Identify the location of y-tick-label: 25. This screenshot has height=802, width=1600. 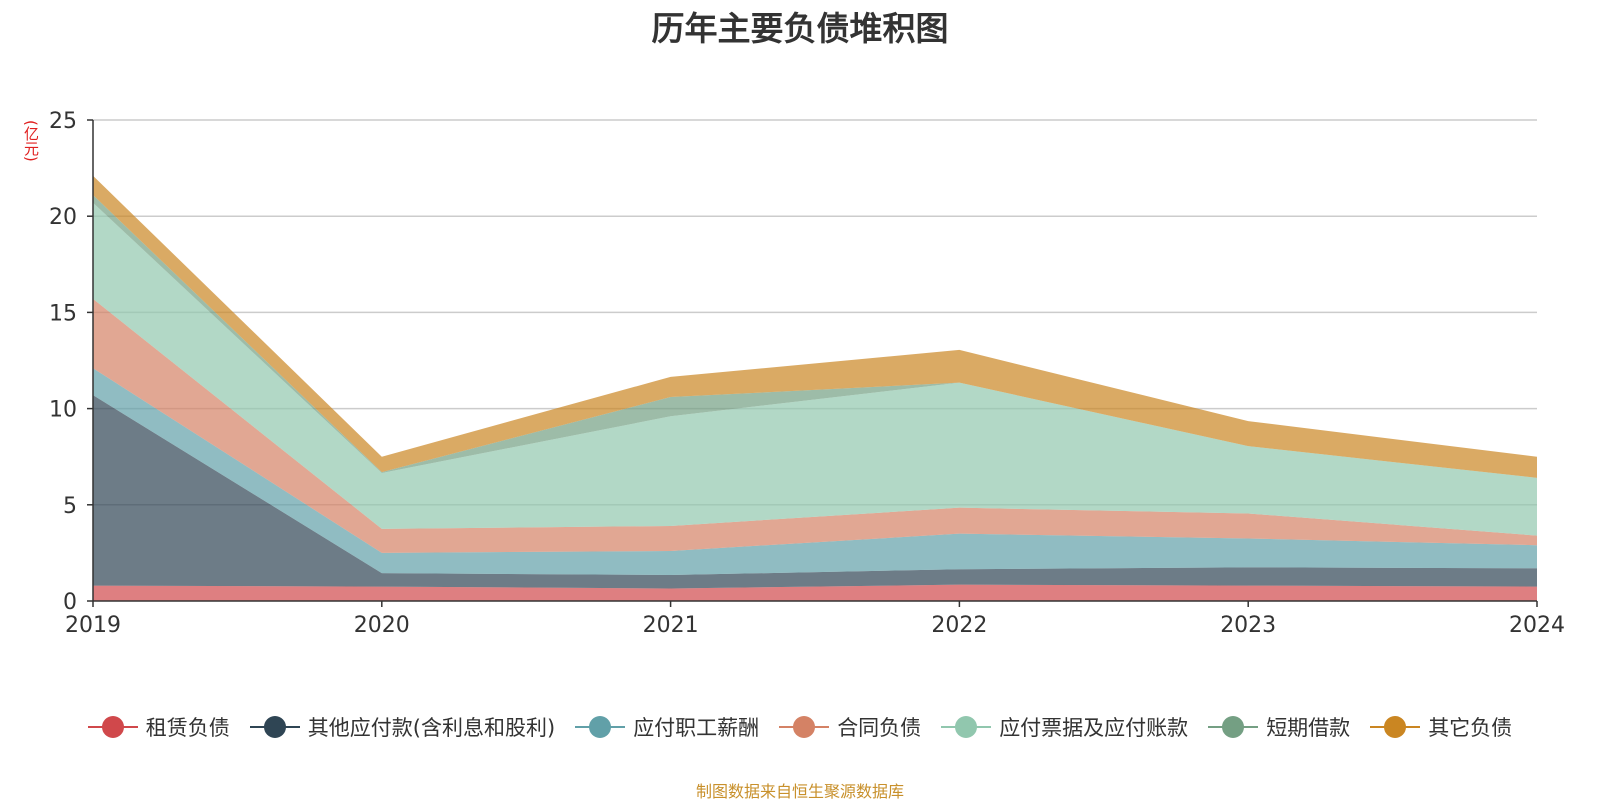
(63, 121).